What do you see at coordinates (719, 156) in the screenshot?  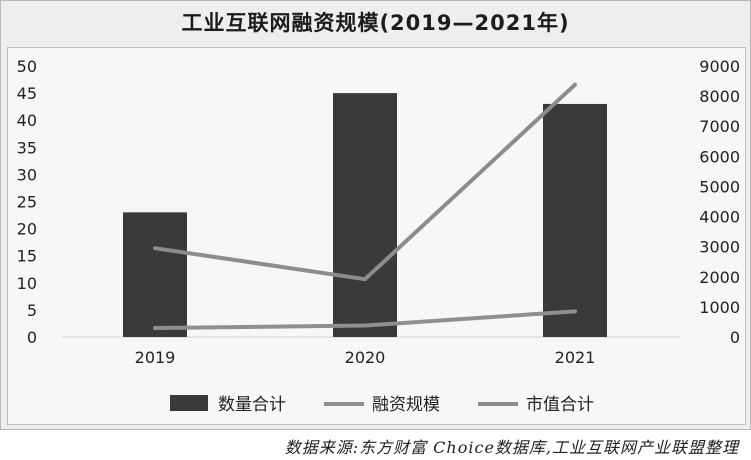 I see `y-right-tick-label: 6000` at bounding box center [719, 156].